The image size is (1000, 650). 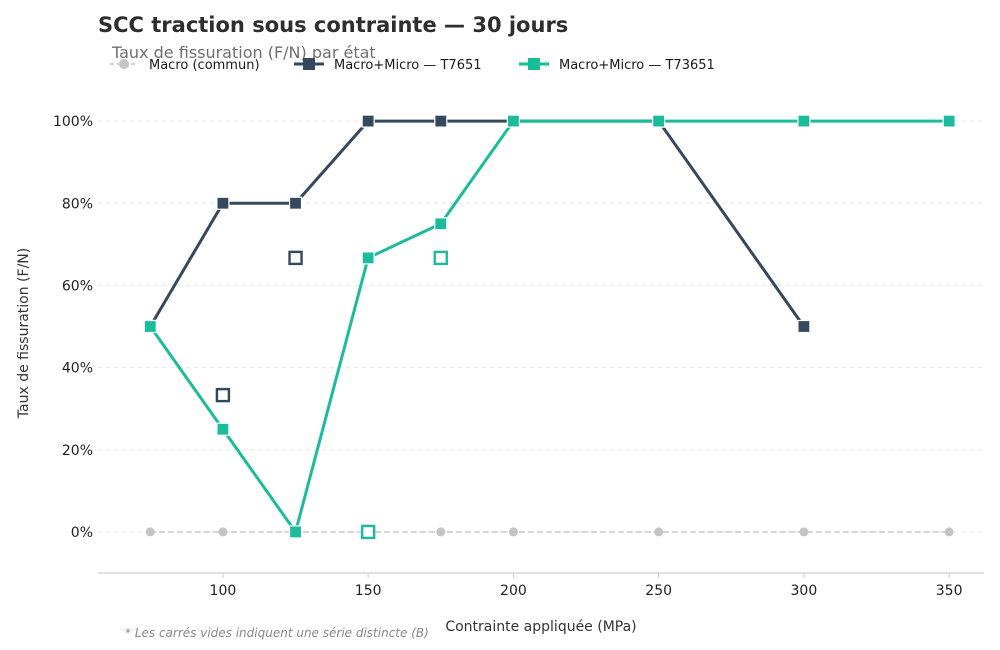 I want to click on x-tick-label: 250, so click(x=658, y=591).